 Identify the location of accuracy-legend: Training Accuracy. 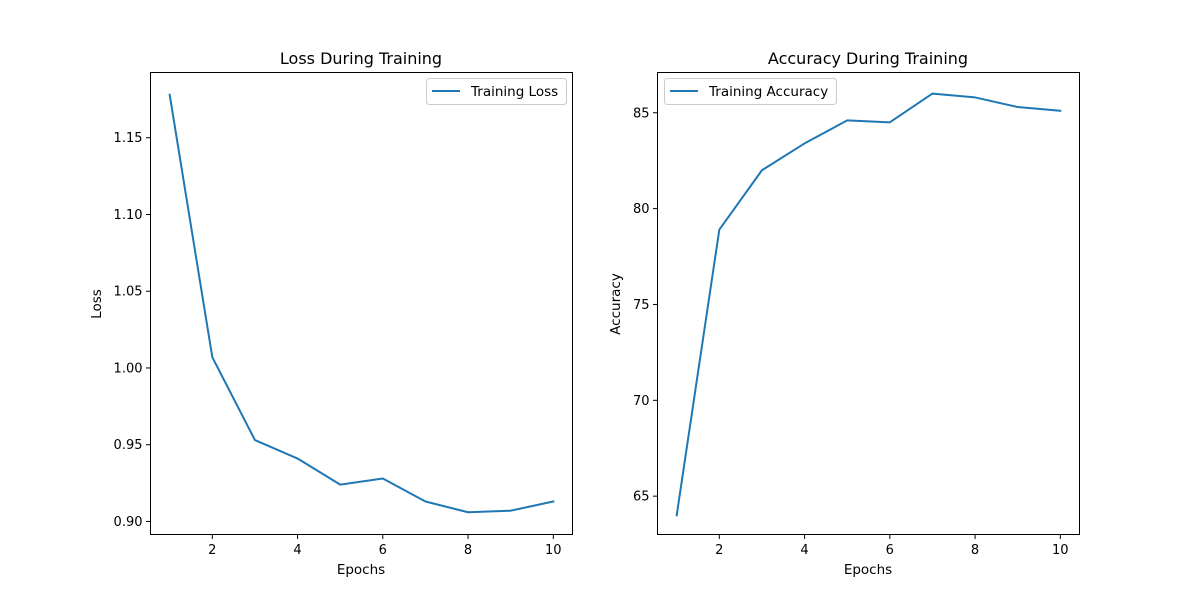
(750, 91).